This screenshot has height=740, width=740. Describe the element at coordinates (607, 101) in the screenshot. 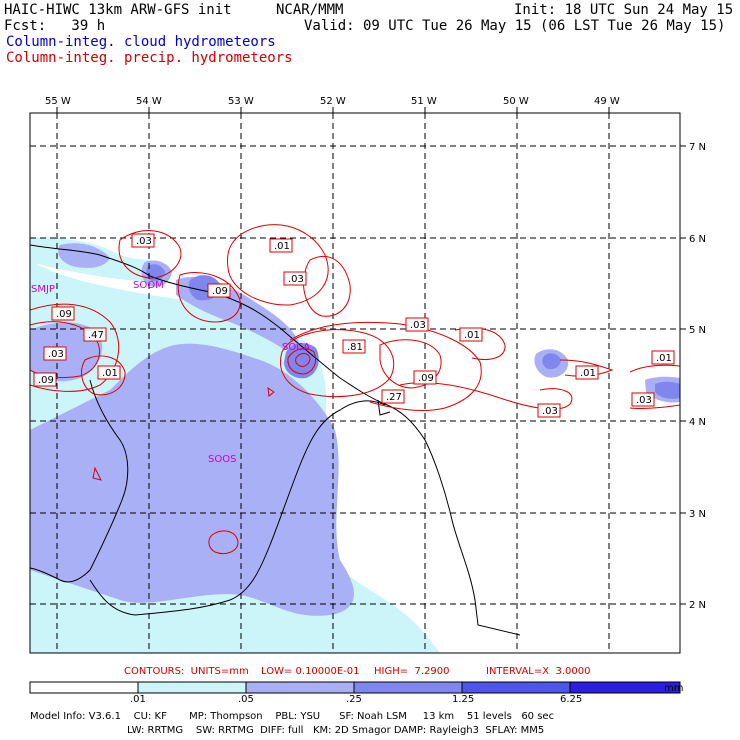

I see `lon-label: 49 W` at that location.